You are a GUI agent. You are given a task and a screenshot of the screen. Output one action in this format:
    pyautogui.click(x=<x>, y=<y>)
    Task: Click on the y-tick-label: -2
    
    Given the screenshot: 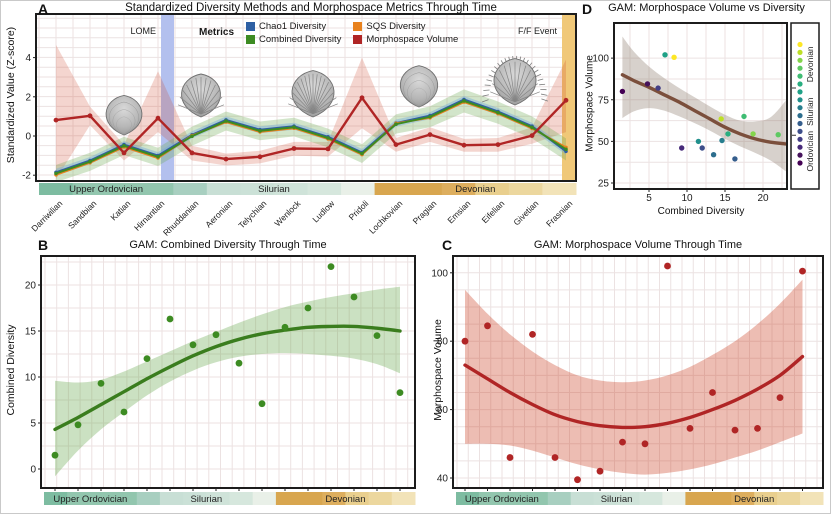 What is the action you would take?
    pyautogui.click(x=26, y=176)
    